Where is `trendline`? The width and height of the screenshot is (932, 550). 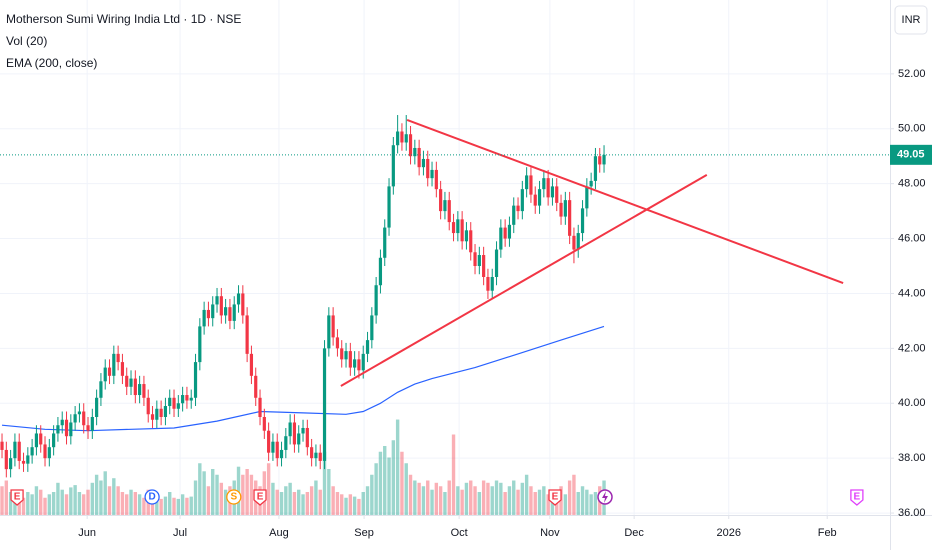 trendline is located at coordinates (625, 201).